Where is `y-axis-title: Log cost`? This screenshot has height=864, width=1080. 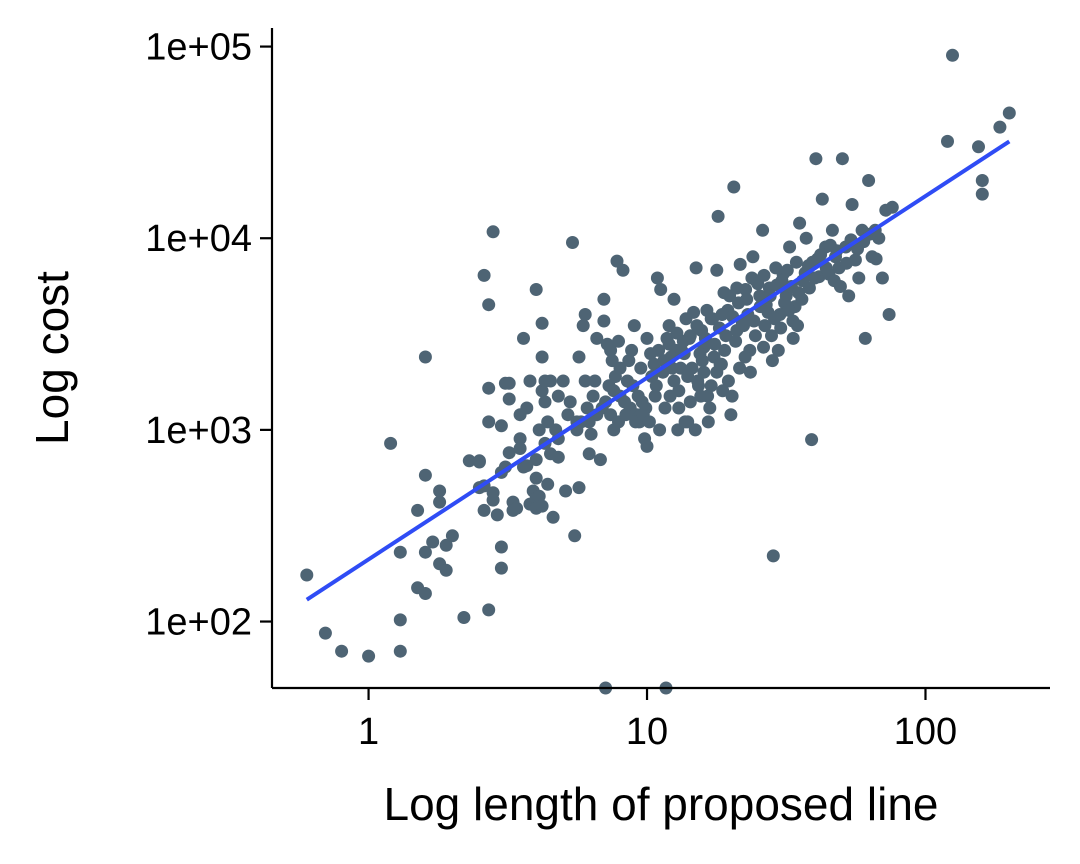
y-axis-title: Log cost is located at coordinates (52, 358).